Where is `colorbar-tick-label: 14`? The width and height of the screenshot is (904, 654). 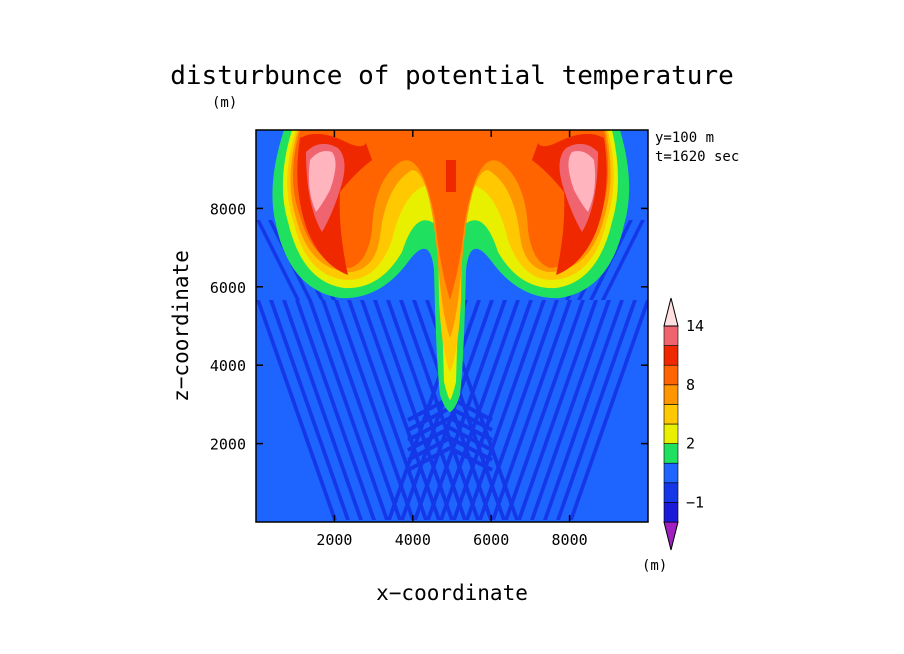
colorbar-tick-label: 14 is located at coordinates (695, 326).